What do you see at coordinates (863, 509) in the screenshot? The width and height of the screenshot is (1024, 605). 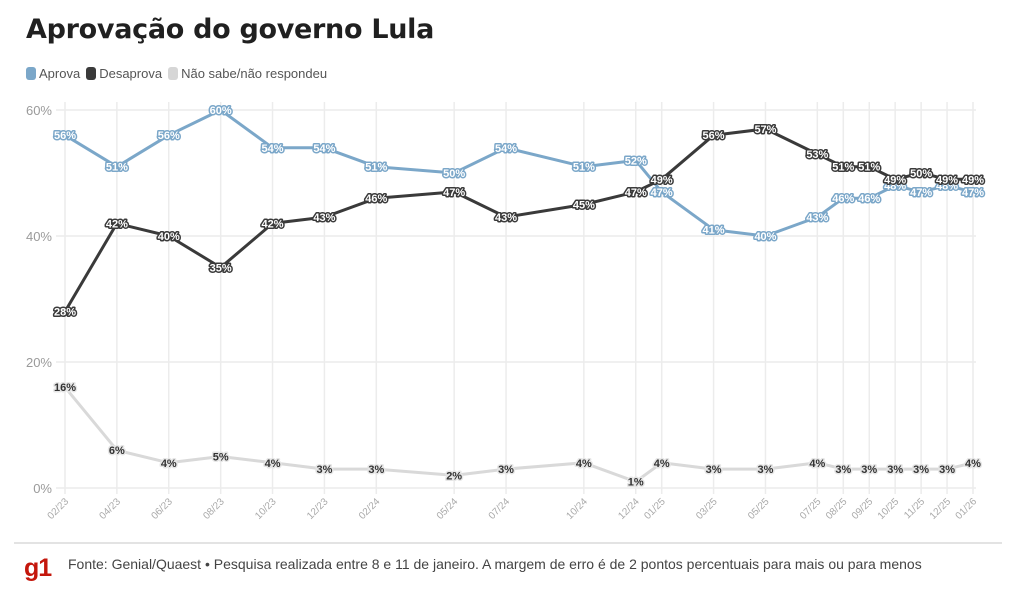 I see `x-tick-label: 09/25` at bounding box center [863, 509].